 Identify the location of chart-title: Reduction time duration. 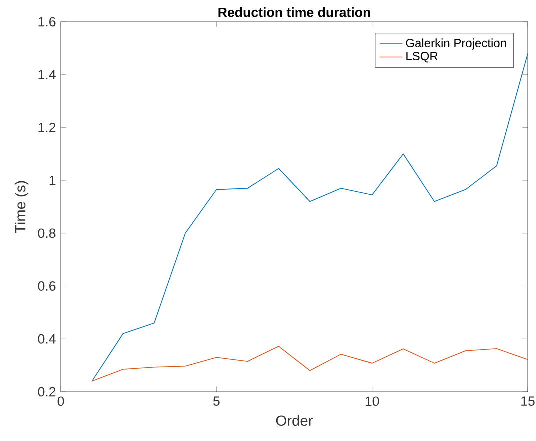
(294, 12).